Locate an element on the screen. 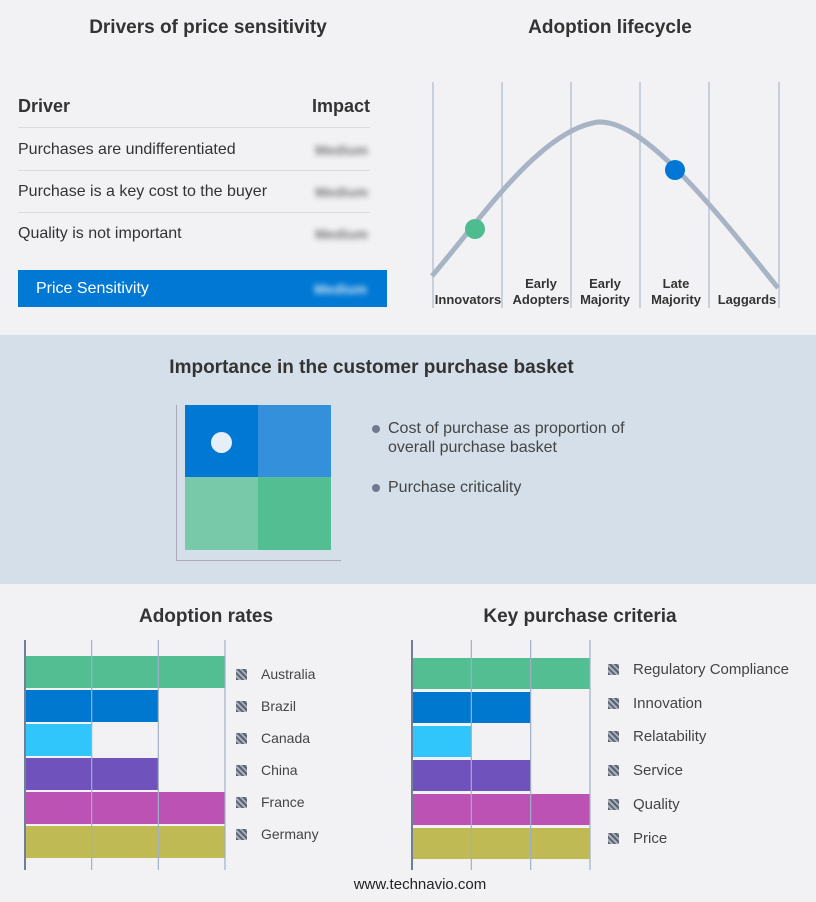 This screenshot has width=816, height=902. table-row: Quality is not important Medium is located at coordinates (194, 234).